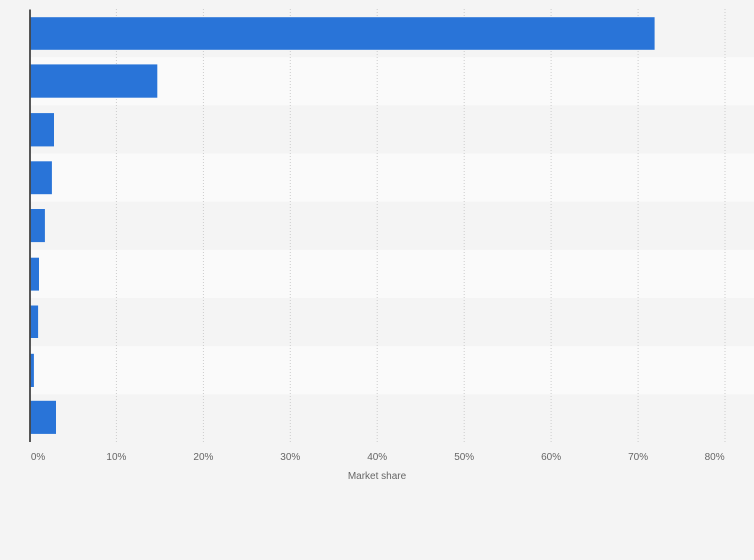 Image resolution: width=754 pixels, height=560 pixels. What do you see at coordinates (377, 476) in the screenshot?
I see `svg-text: Market share` at bounding box center [377, 476].